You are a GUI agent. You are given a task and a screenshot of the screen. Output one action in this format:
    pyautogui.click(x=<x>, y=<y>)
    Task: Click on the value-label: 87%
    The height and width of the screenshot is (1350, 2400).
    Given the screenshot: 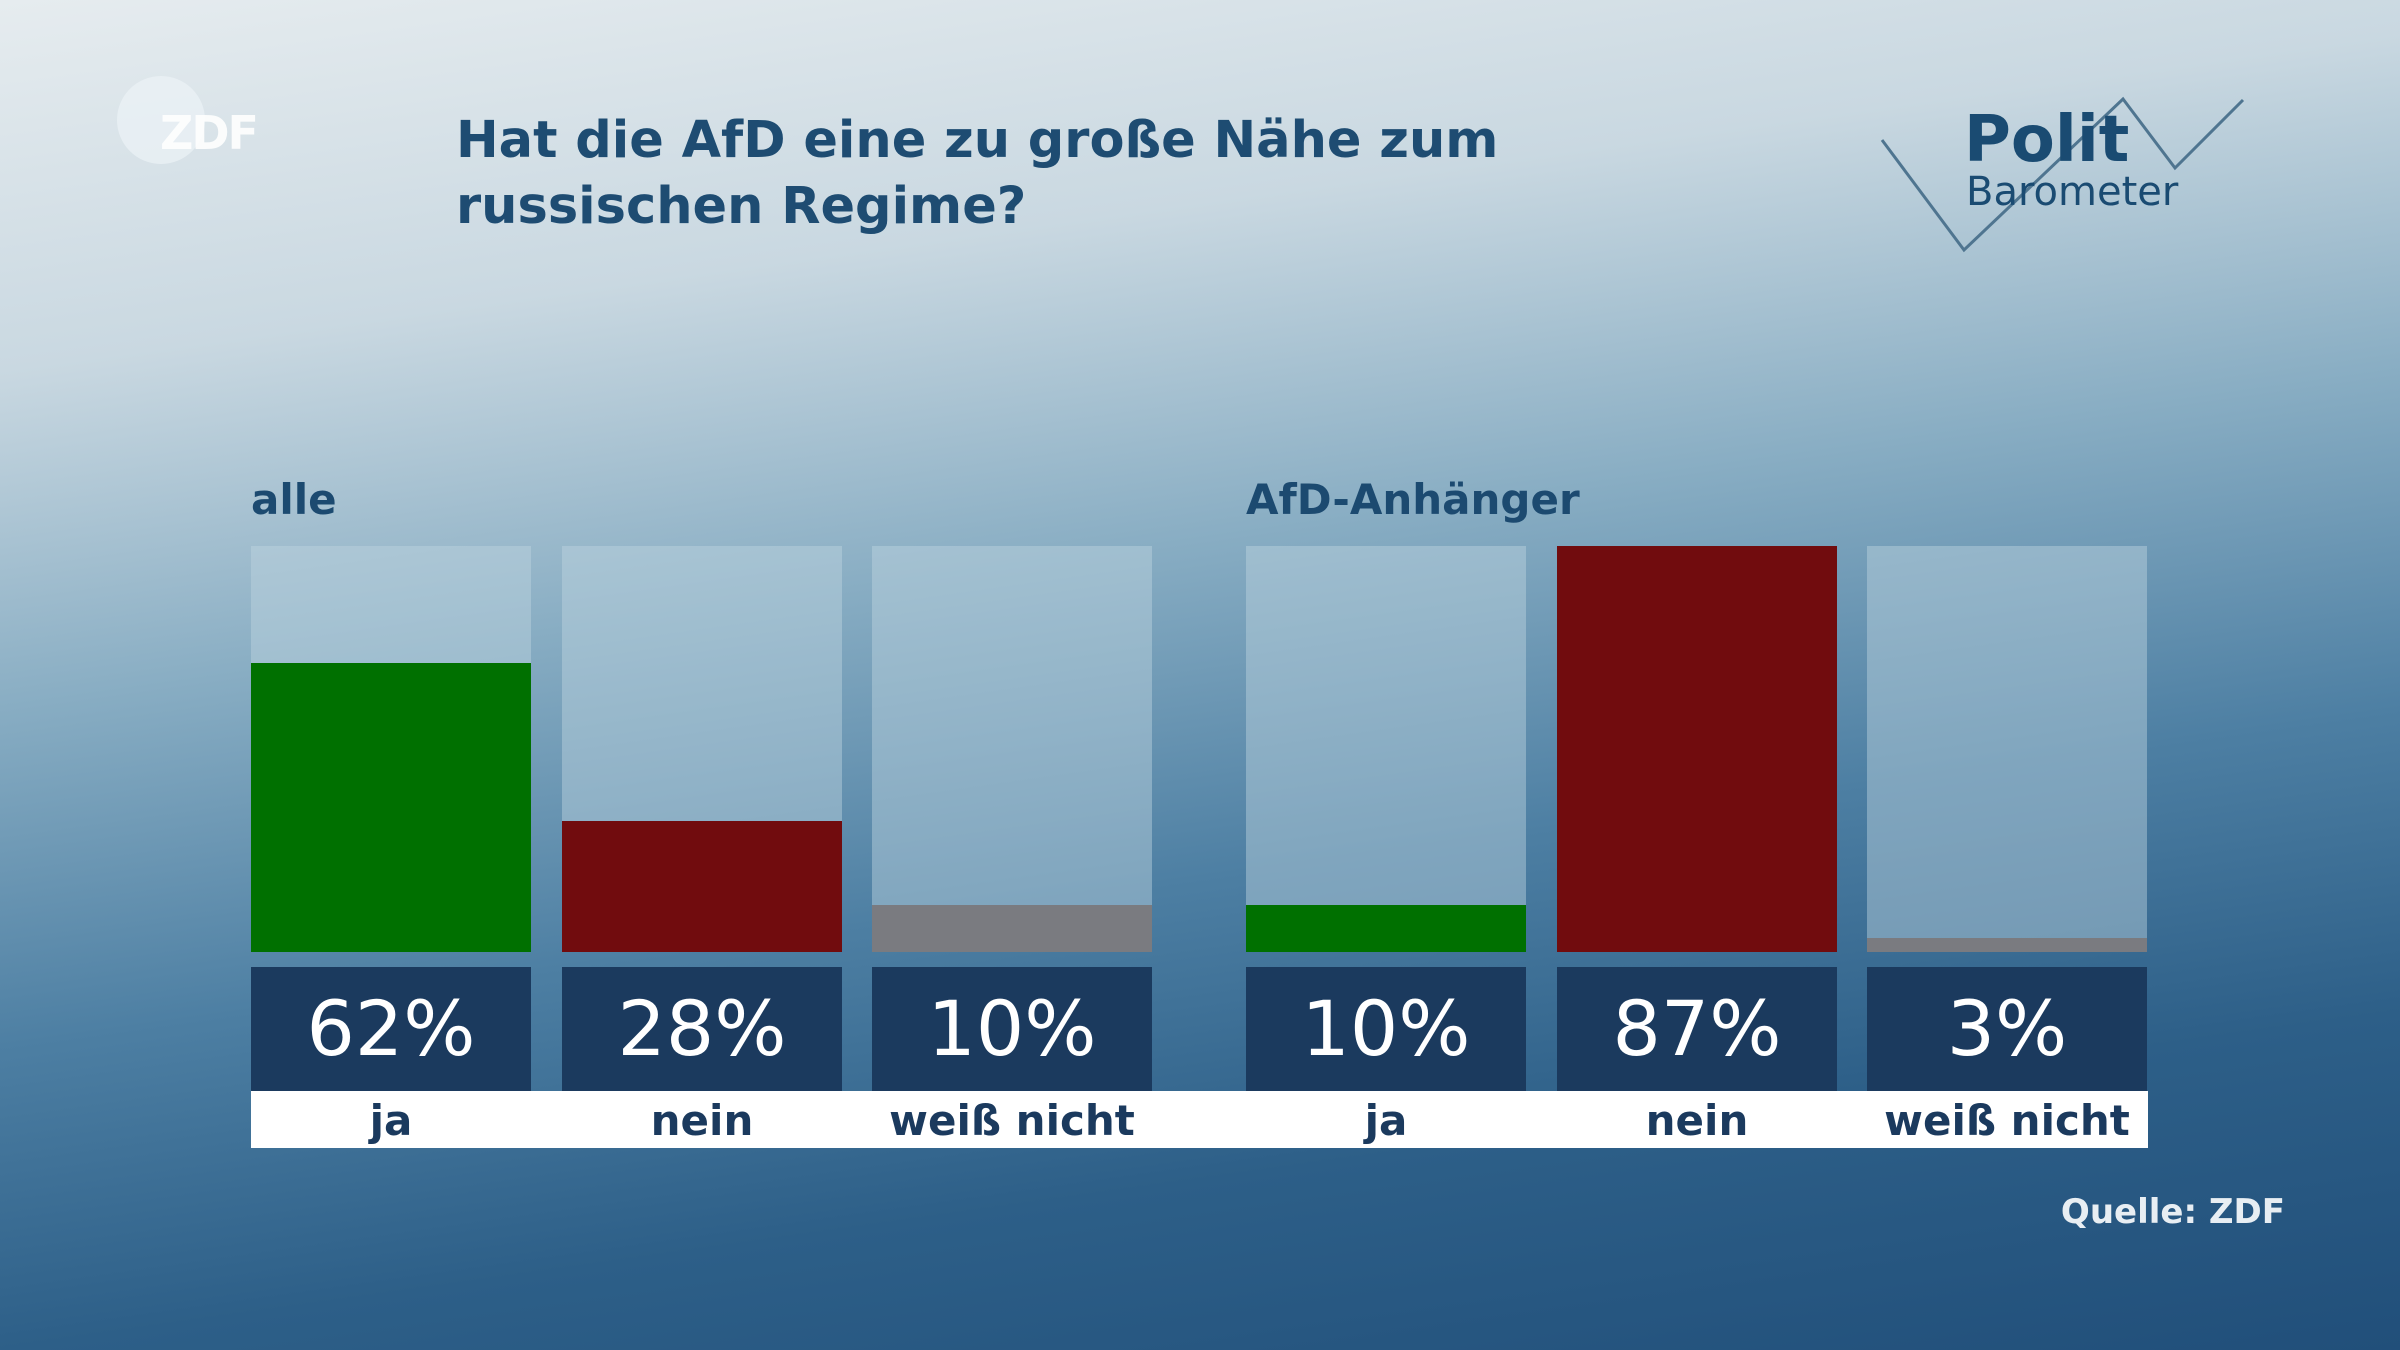 What is the action you would take?
    pyautogui.click(x=1697, y=1029)
    